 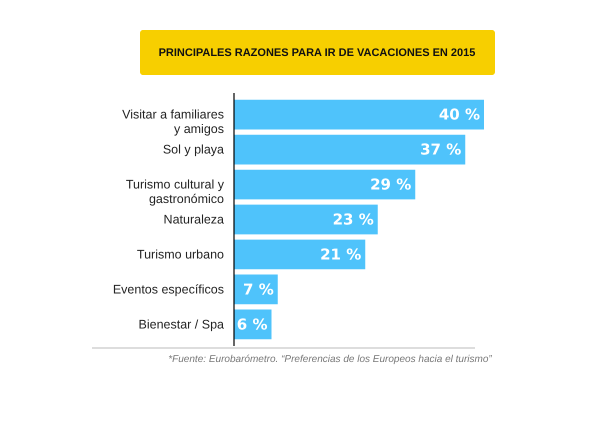 I want to click on data-label: 40 %, so click(x=459, y=115).